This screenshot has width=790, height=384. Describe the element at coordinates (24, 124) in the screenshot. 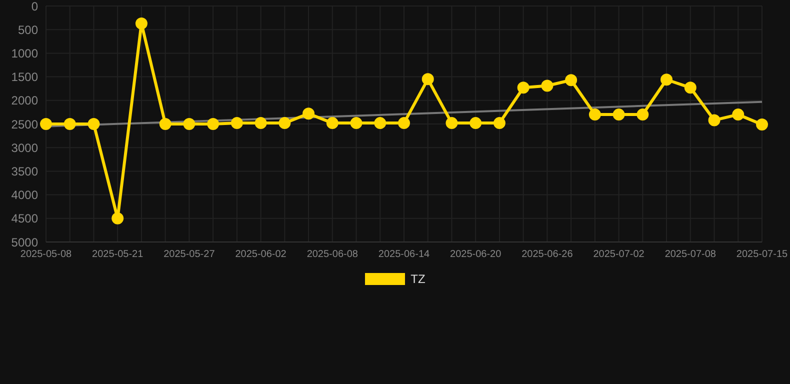

I see `y-tick-label: 2500` at that location.